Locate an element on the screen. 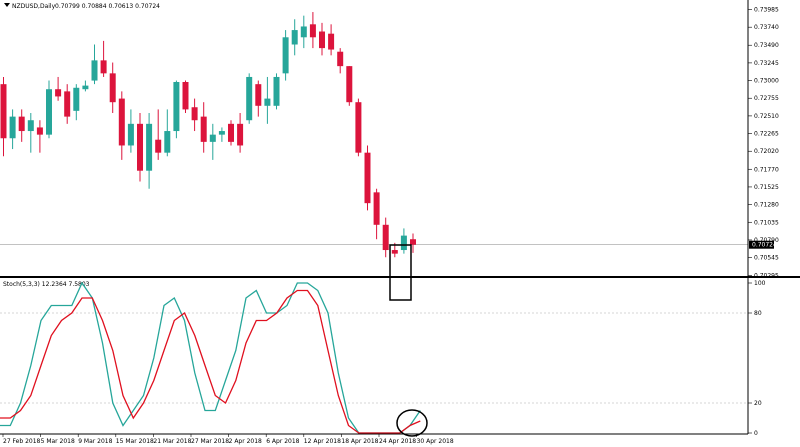 The height and width of the screenshot is (447, 800). dropdown-triangle-icon is located at coordinates (7, 5).